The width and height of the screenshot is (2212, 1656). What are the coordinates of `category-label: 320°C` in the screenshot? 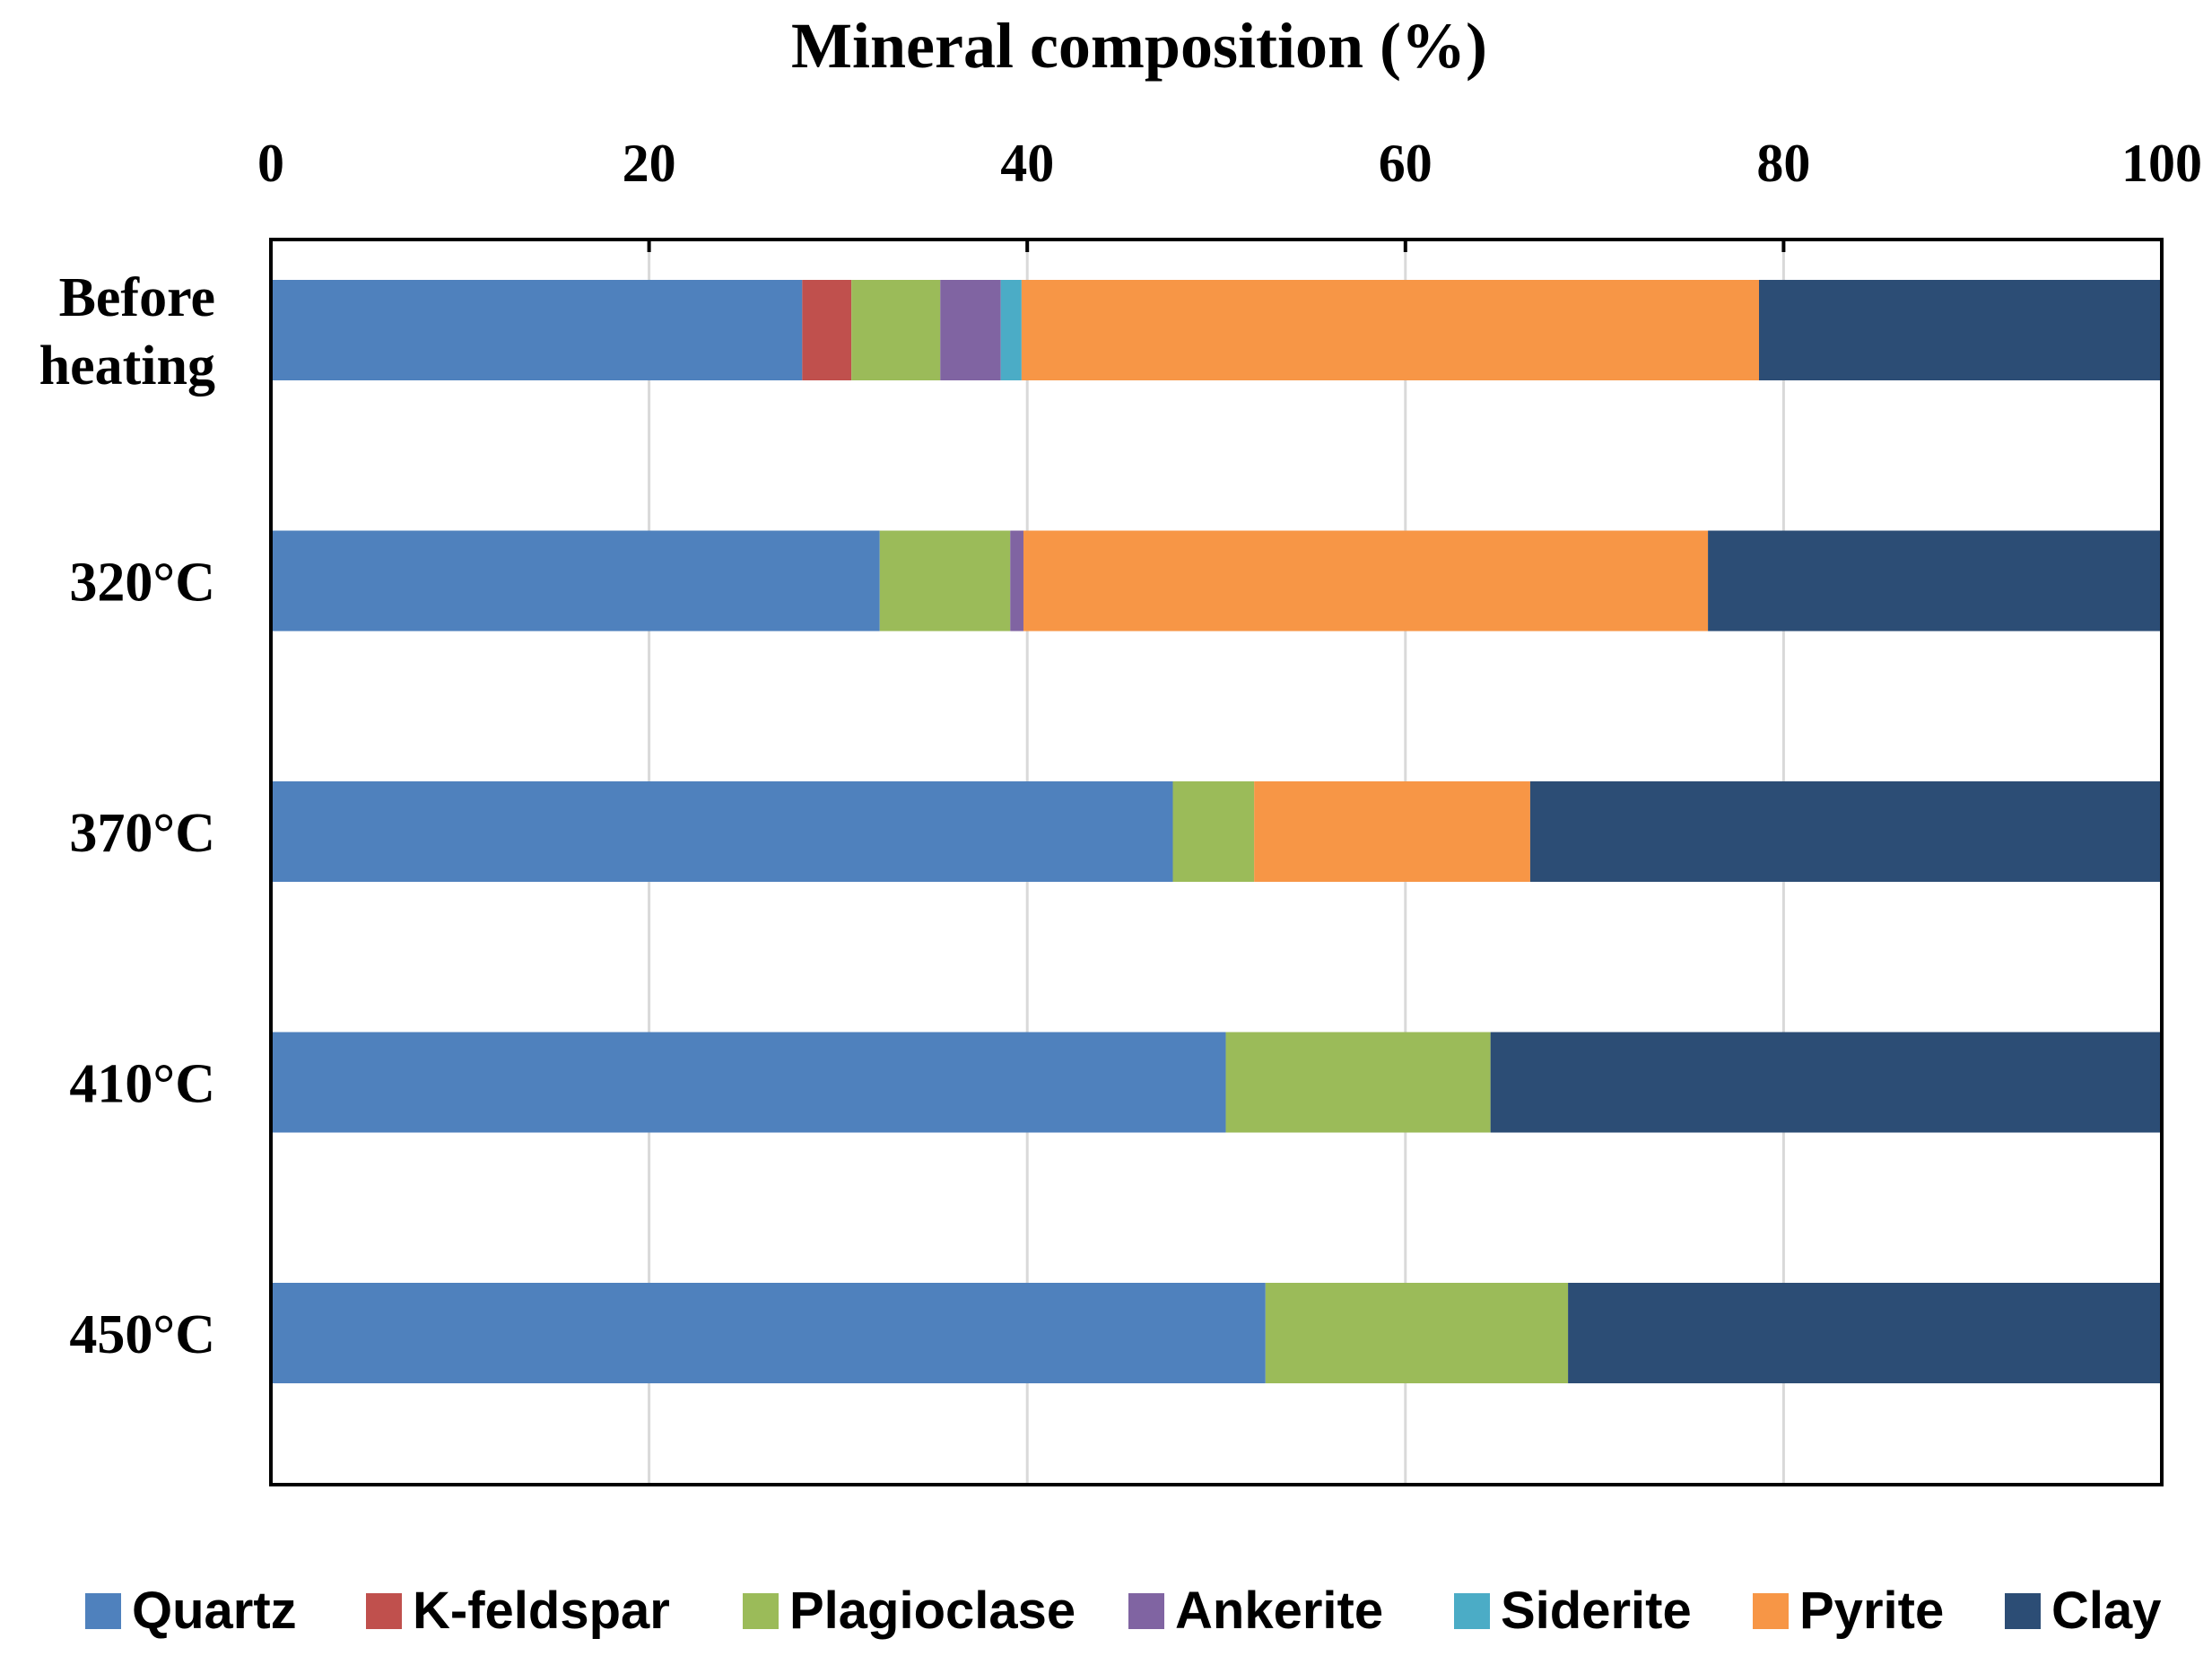 It's located at (142, 583).